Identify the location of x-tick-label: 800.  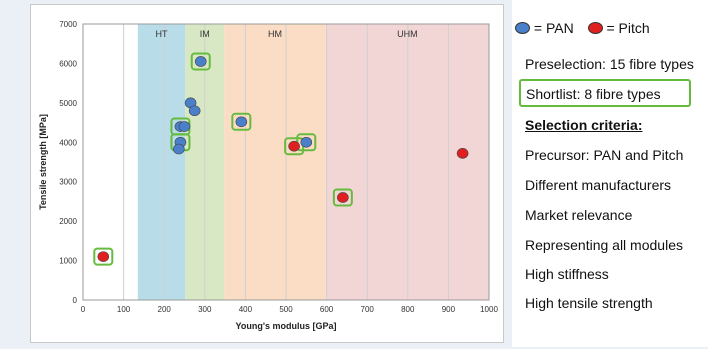
(408, 309).